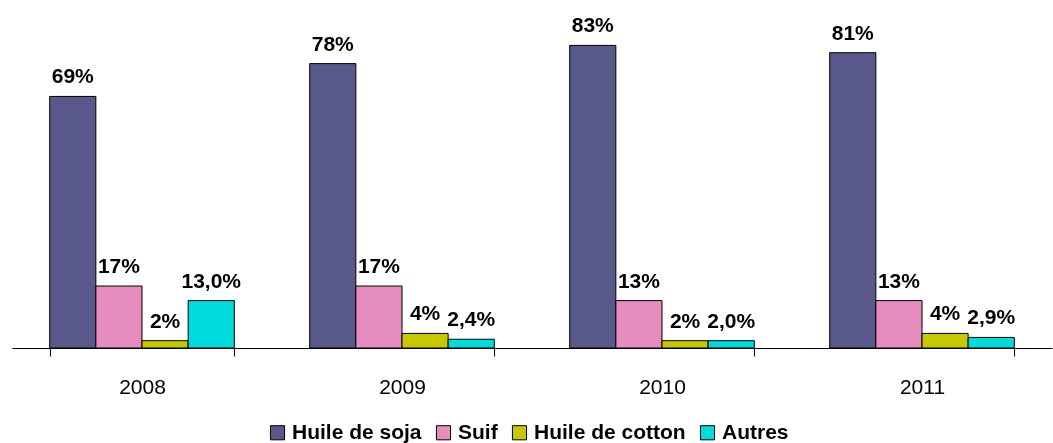 This screenshot has width=1053, height=443. Describe the element at coordinates (853, 32) in the screenshot. I see `data-label: 81%` at that location.